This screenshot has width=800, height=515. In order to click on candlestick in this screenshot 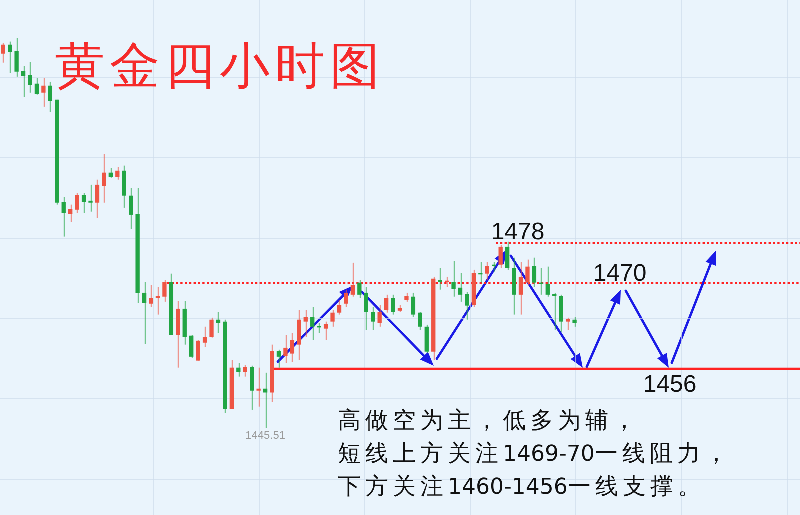, I will do `click(198, 351)`.